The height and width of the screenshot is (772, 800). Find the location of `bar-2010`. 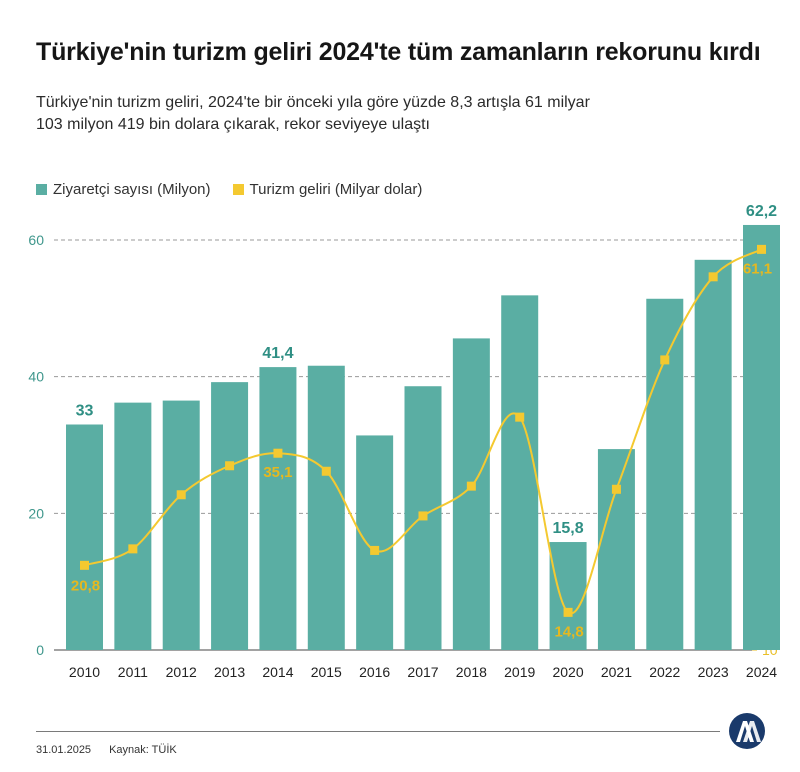

bar-2010 is located at coordinates (84, 537).